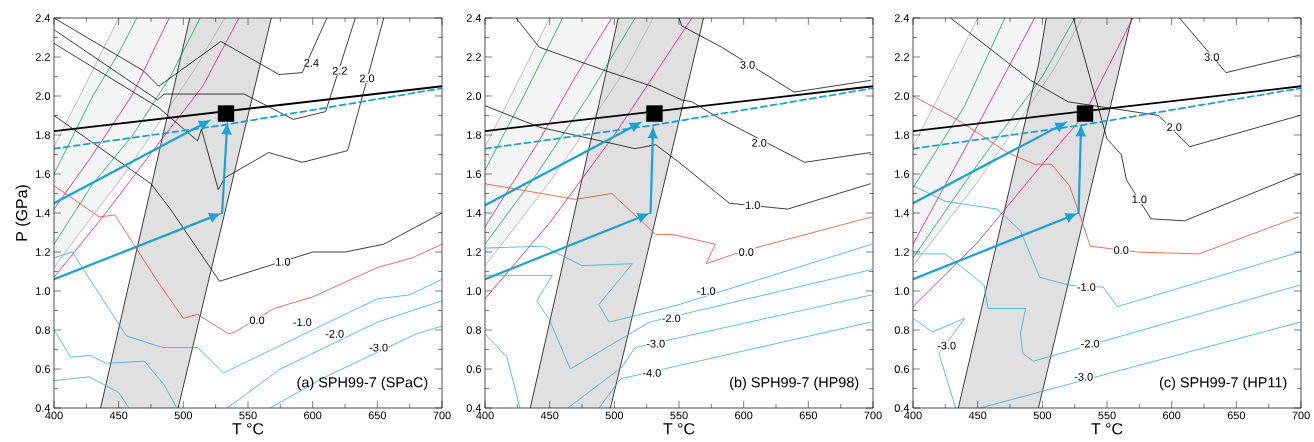  Describe the element at coordinates (794, 383) in the screenshot. I see `annotation: (b) SPH99-7 (HP98)` at that location.